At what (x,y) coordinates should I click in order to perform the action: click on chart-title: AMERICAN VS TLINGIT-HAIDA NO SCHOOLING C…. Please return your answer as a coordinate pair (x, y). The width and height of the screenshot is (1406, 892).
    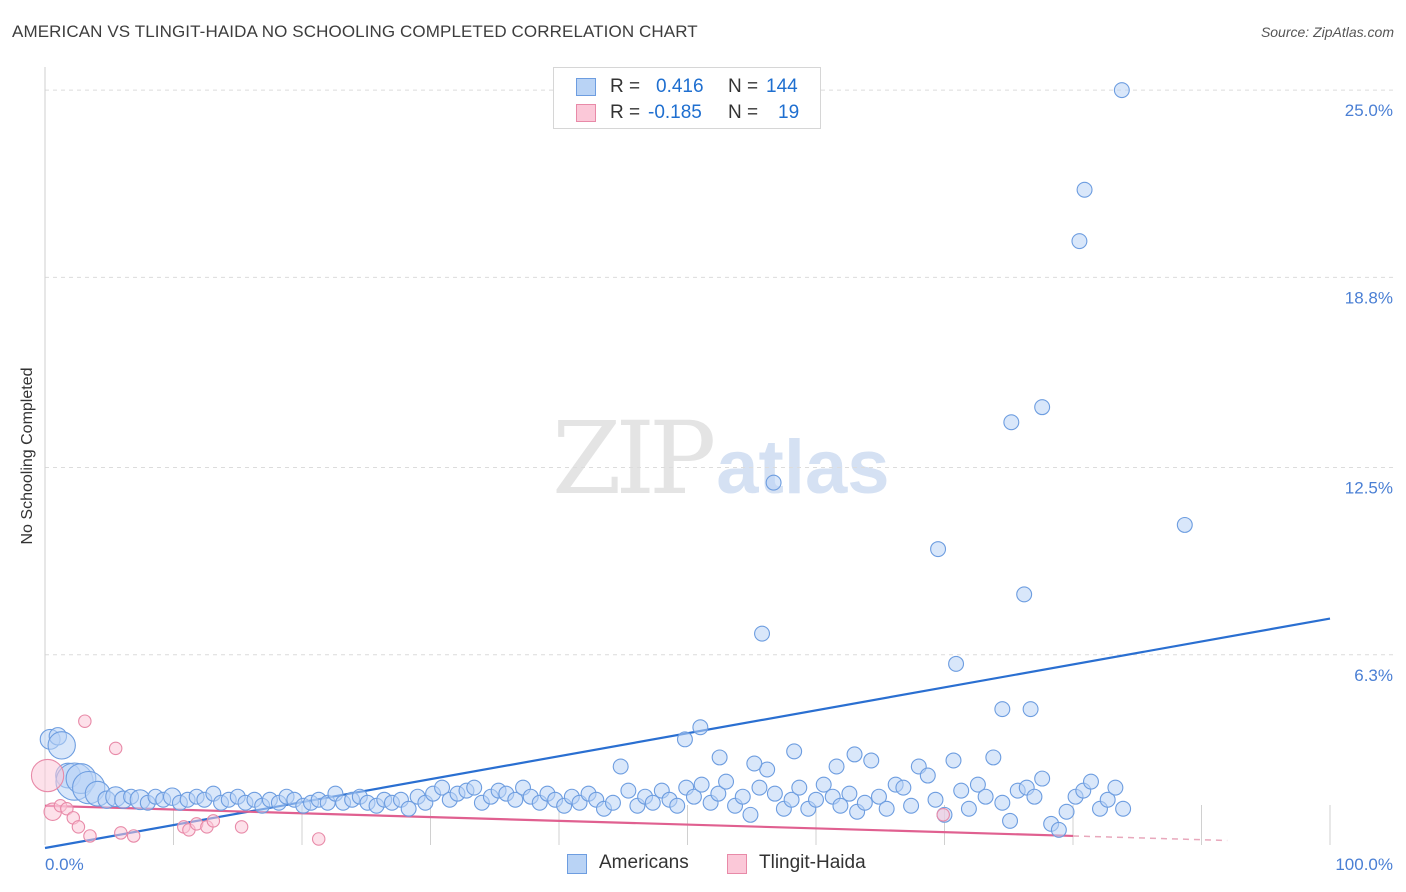
    Looking at the image, I should click on (355, 31).